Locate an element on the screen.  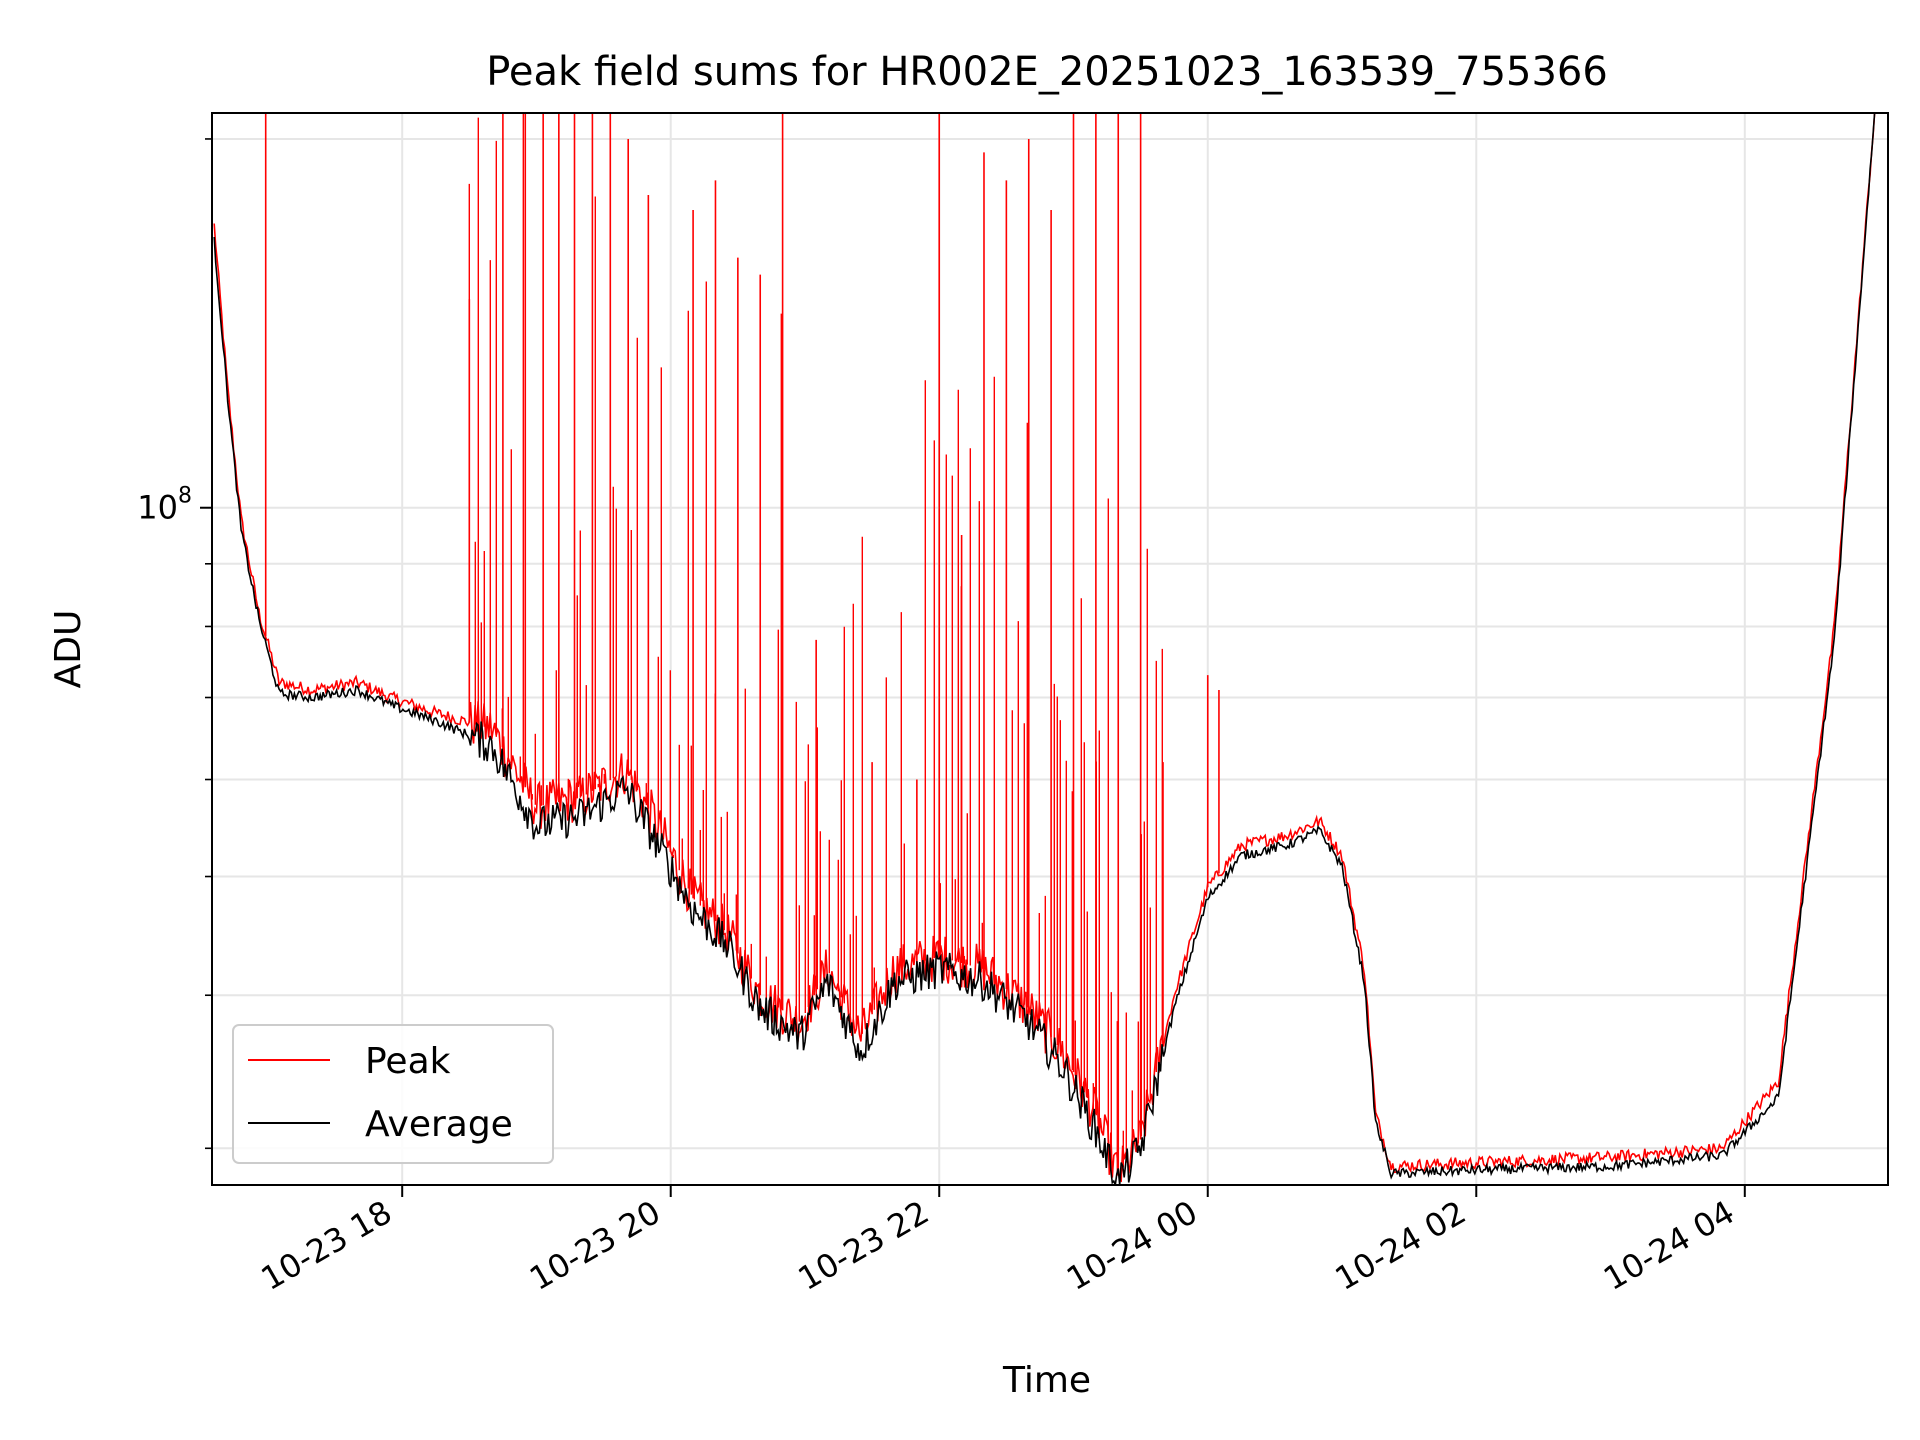
legend-label-peak: Peak is located at coordinates (408, 1061).